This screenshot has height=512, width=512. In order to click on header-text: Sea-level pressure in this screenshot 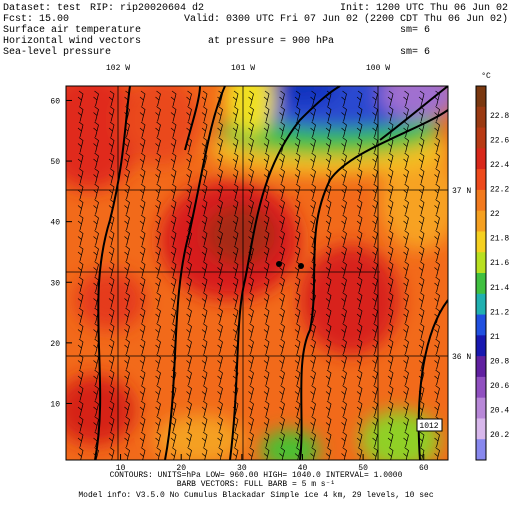, I will do `click(57, 52)`.